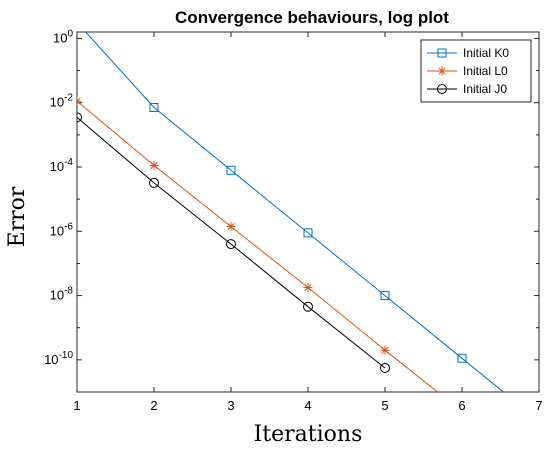  What do you see at coordinates (76, 405) in the screenshot?
I see `x-tick-label: 1` at bounding box center [76, 405].